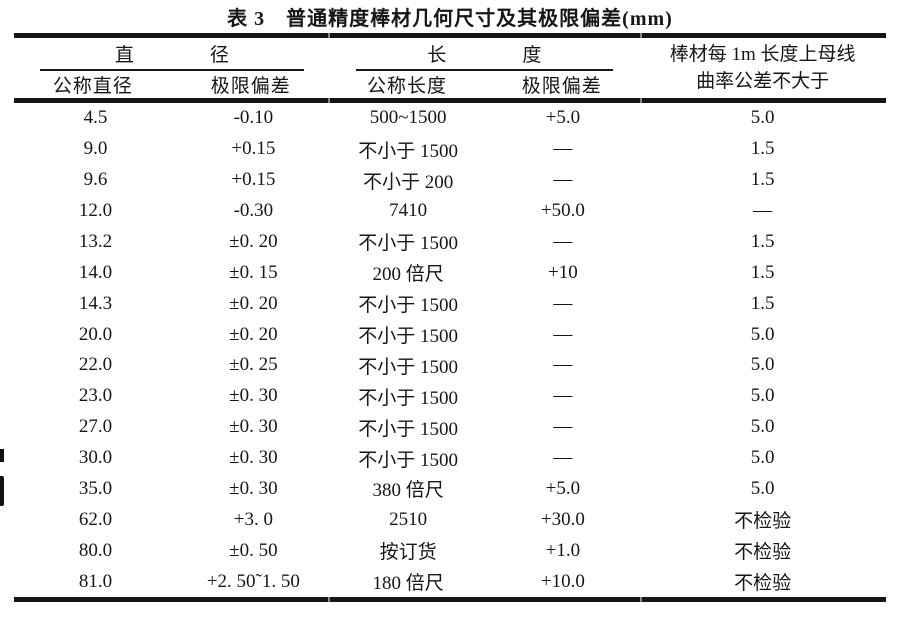  I want to click on table-row: 22.0 ±0. 25 不小于 1500 — 5.0, so click(450, 365).